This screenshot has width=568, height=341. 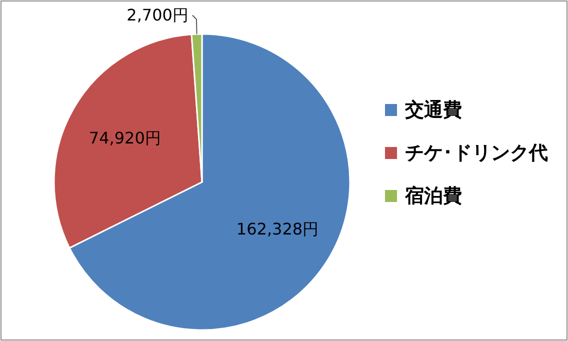 What do you see at coordinates (157, 15) in the screenshot?
I see `data-label: 2,700円` at bounding box center [157, 15].